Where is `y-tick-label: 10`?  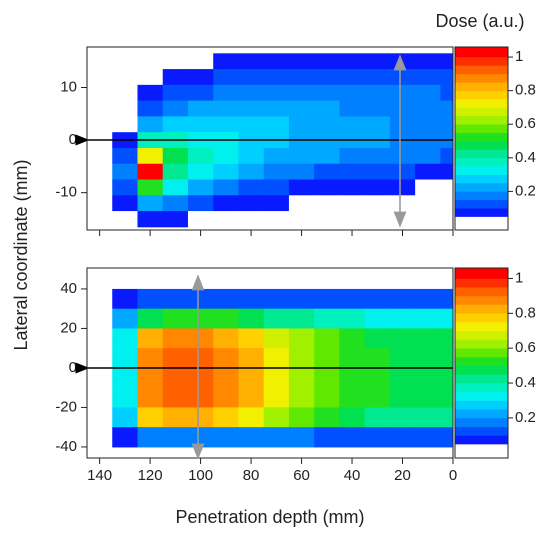
y-tick-label: 10 is located at coordinates (68, 86).